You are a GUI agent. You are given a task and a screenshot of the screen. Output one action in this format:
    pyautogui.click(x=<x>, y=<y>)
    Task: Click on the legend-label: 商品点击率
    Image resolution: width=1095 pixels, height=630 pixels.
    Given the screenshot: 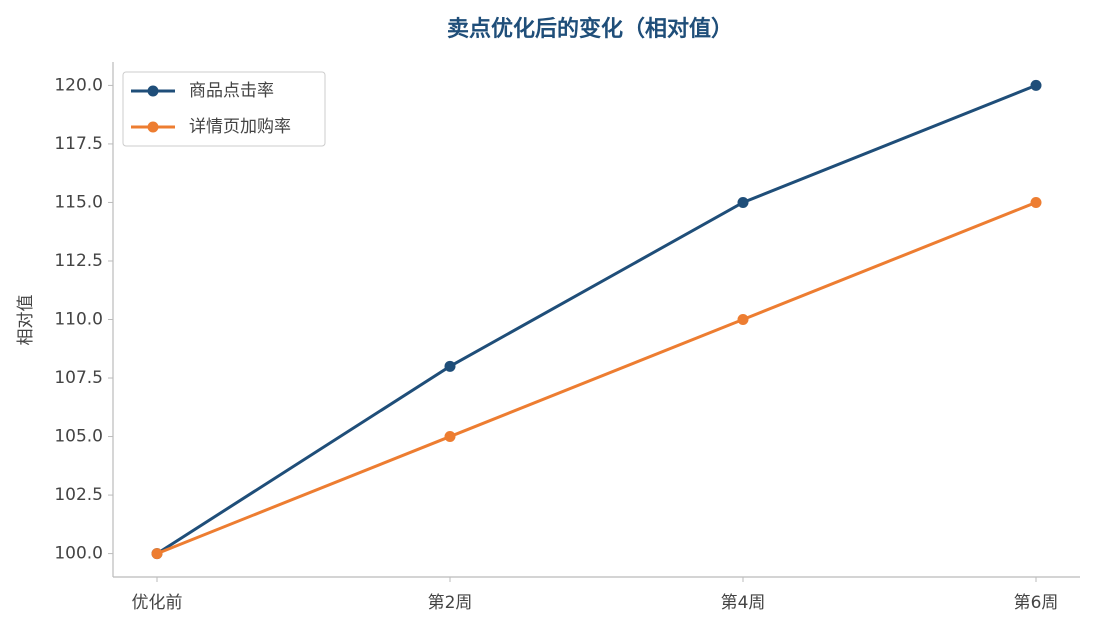 What is the action you would take?
    pyautogui.click(x=231, y=91)
    